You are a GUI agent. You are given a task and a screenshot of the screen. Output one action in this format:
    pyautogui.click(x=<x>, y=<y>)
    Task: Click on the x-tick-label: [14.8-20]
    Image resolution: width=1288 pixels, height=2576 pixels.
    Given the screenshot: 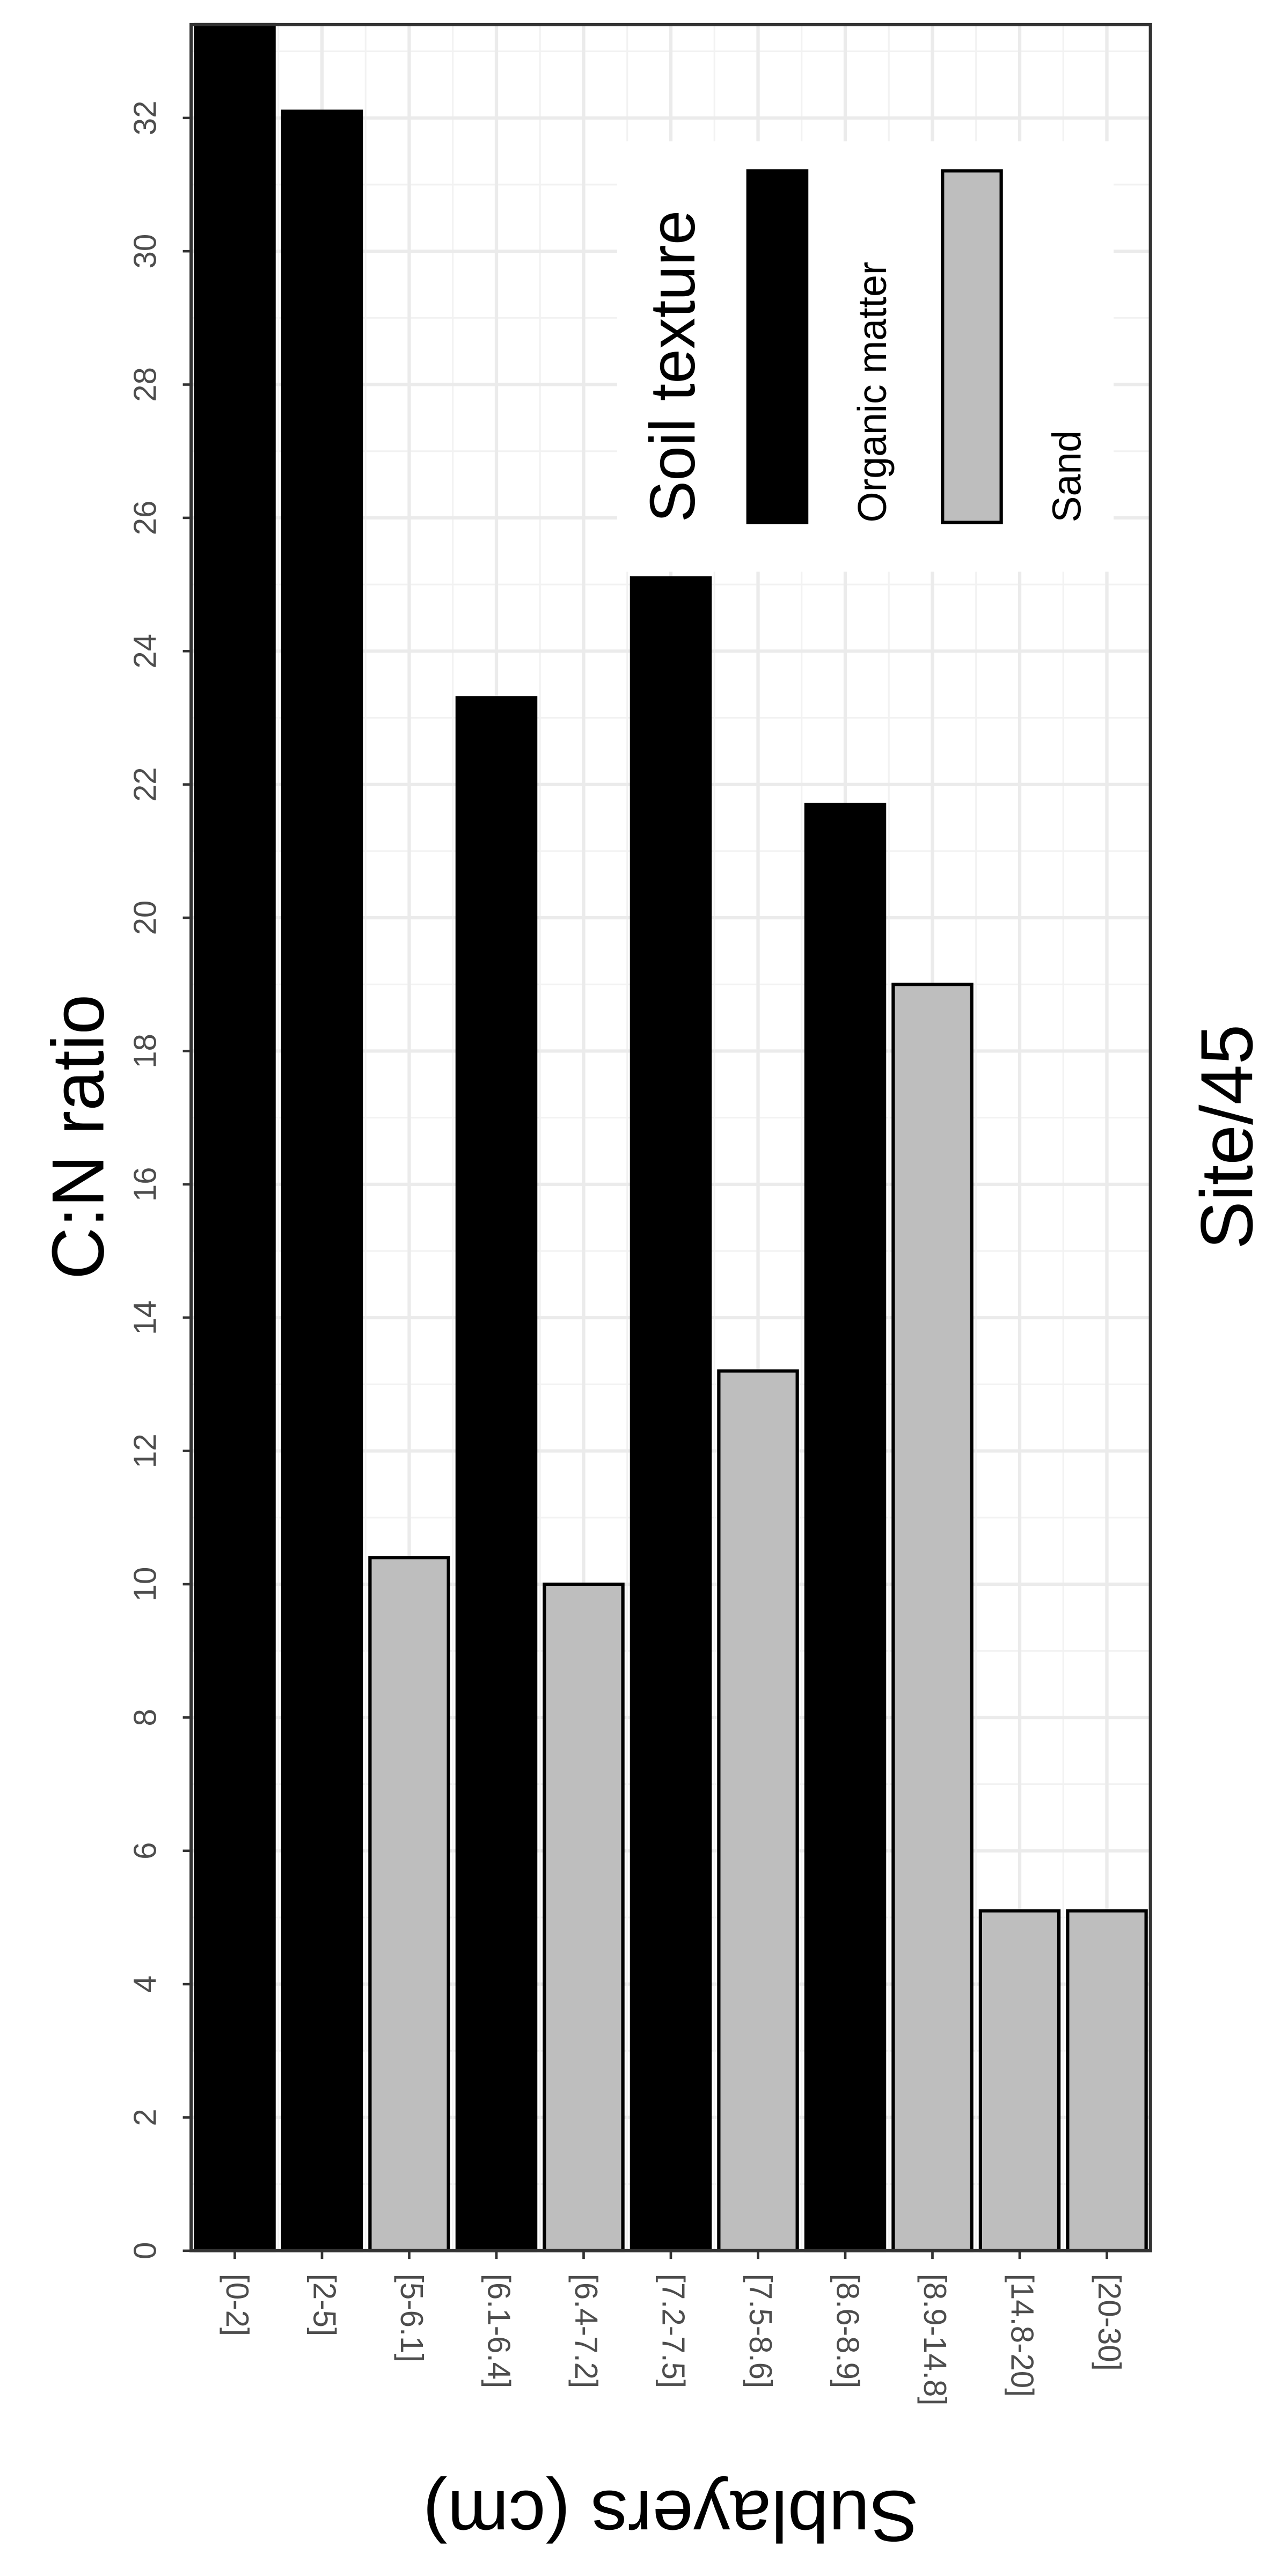 What is the action you would take?
    pyautogui.click(x=1022, y=2335)
    